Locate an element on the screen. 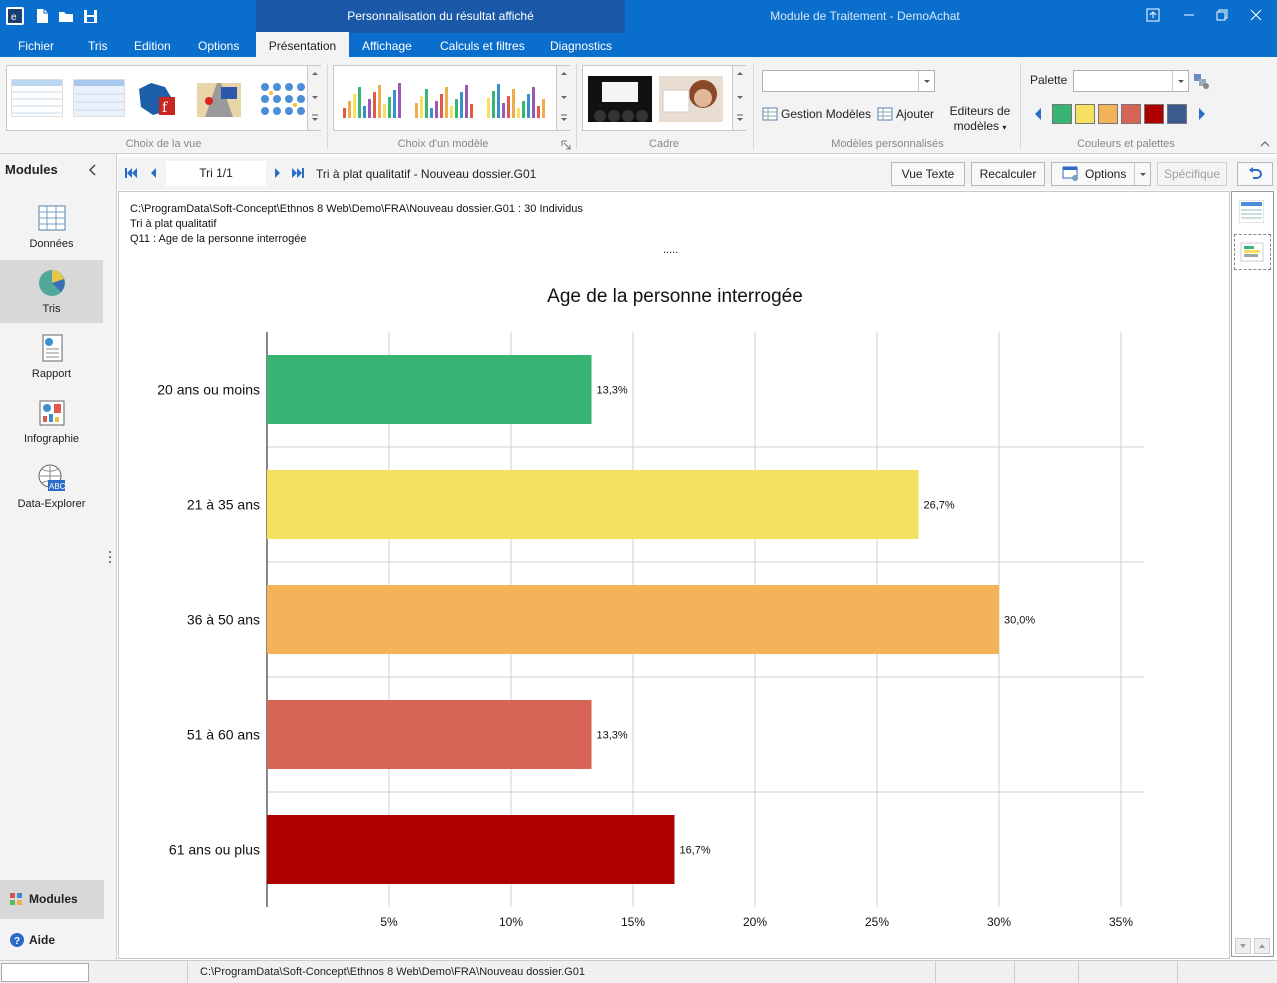 The image size is (1277, 983). save-icon is located at coordinates (90, 16).